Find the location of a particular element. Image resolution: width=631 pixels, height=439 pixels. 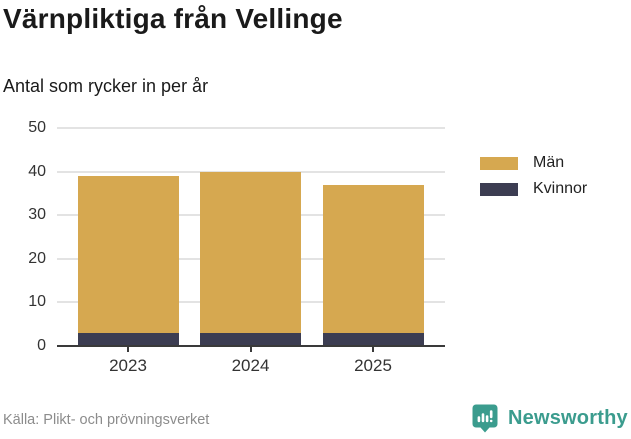

newsworthy-wordmark: Newsworthy is located at coordinates (568, 418).